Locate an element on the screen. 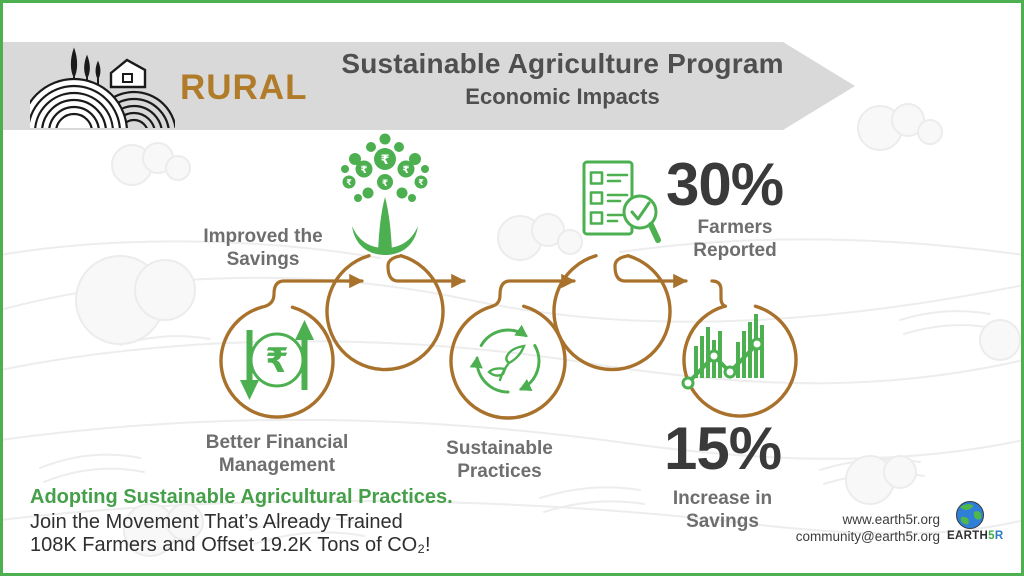 The image size is (1024, 576). circle-sustainable-practices is located at coordinates (508, 362).